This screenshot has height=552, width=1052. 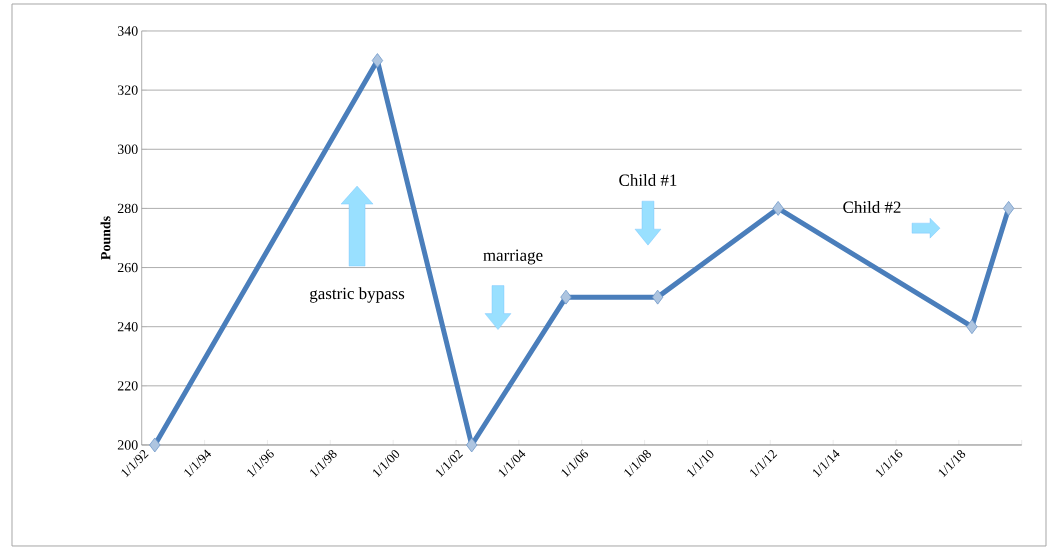 I want to click on y-tick-label: 340, so click(x=127, y=31).